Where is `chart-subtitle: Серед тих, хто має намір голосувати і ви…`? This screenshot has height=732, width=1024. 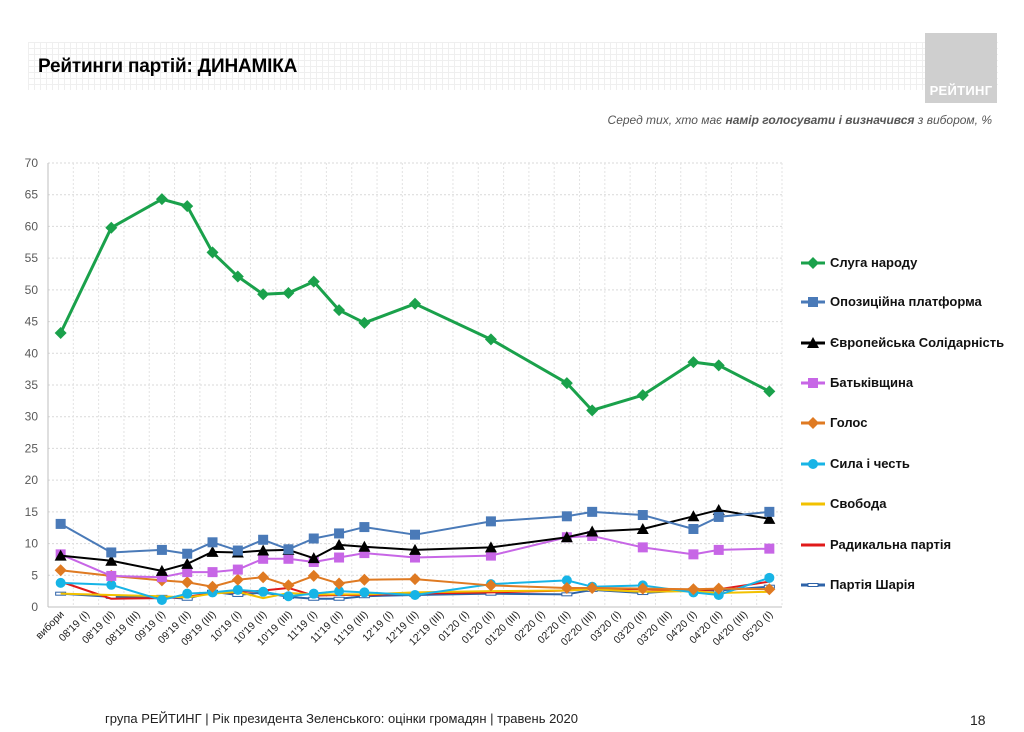
chart-subtitle: Серед тих, хто має намір голосувати і ви… is located at coordinates (800, 120).